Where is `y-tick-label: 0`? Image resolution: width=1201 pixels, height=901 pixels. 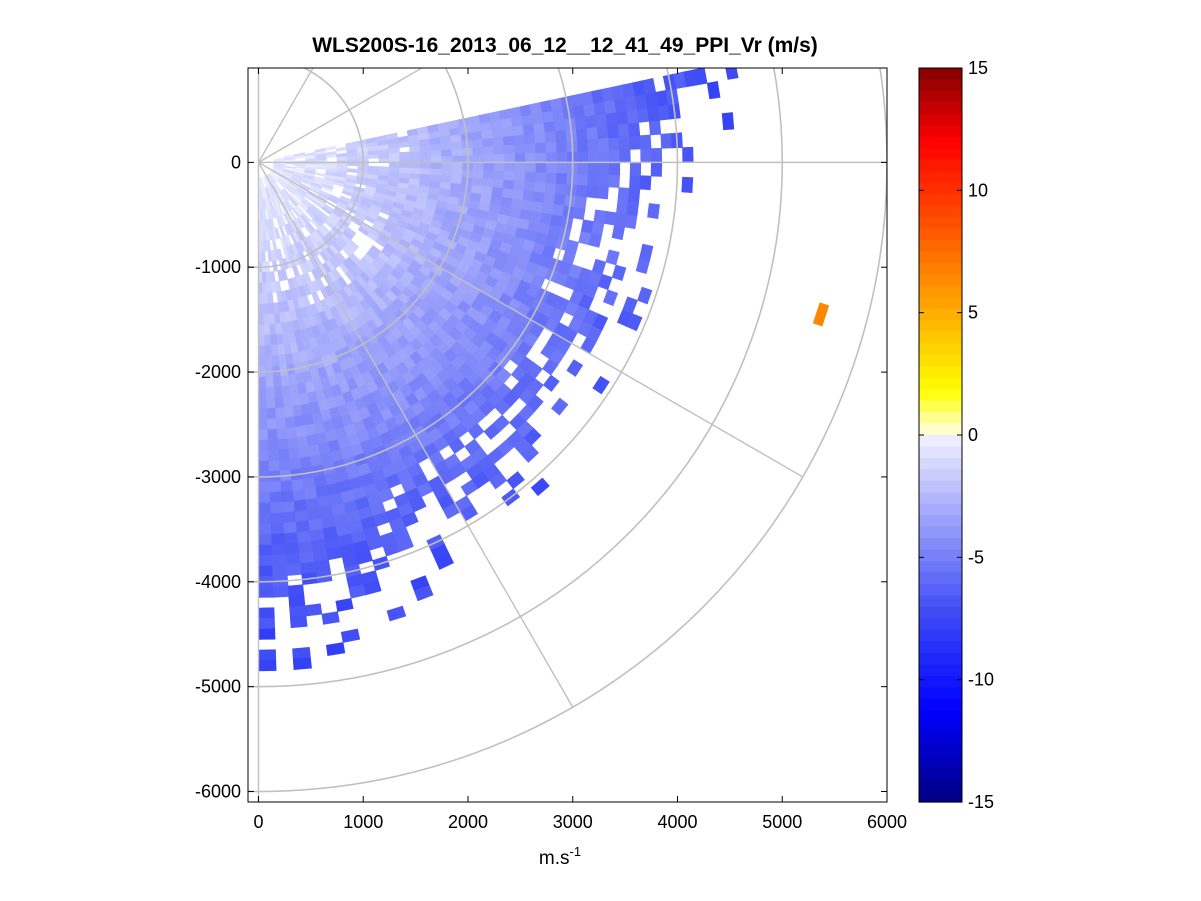
y-tick-label: 0 is located at coordinates (236, 162).